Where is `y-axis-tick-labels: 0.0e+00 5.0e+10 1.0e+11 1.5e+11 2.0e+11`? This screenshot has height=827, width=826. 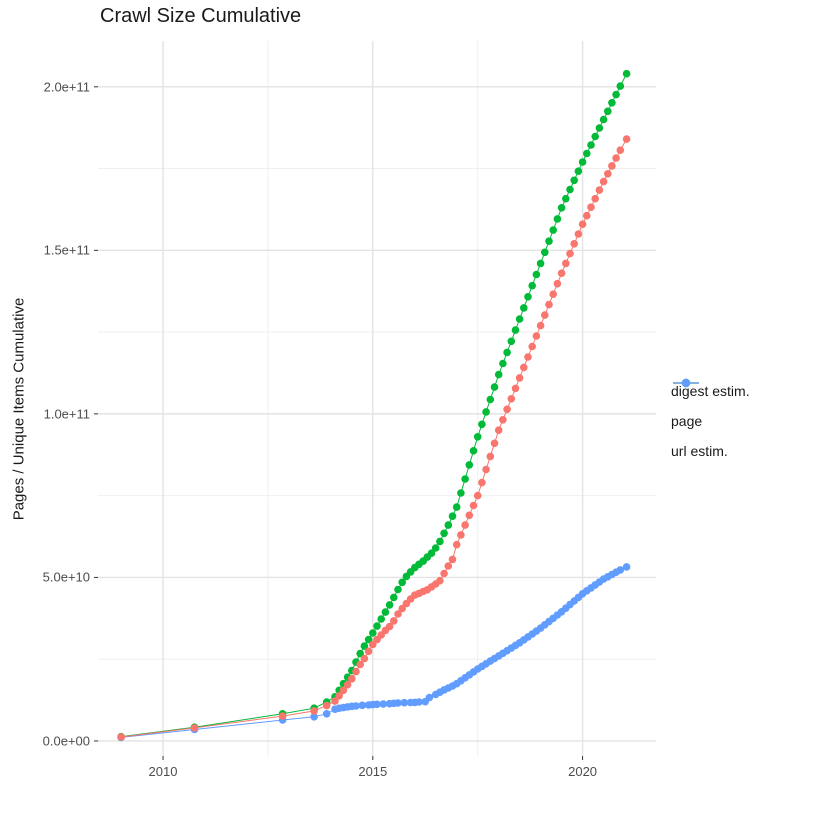 y-axis-tick-labels: 0.0e+00 5.0e+10 1.0e+11 1.5e+11 2.0e+11 is located at coordinates (45, 413).